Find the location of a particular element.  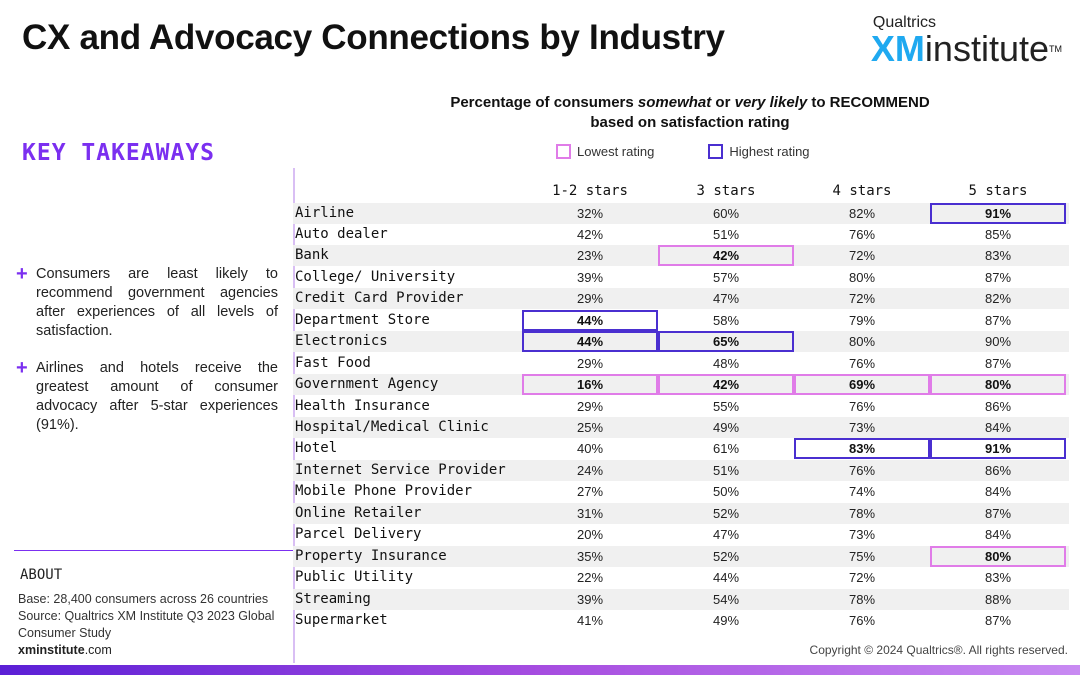

chart-title-em2: very likely is located at coordinates (771, 102).